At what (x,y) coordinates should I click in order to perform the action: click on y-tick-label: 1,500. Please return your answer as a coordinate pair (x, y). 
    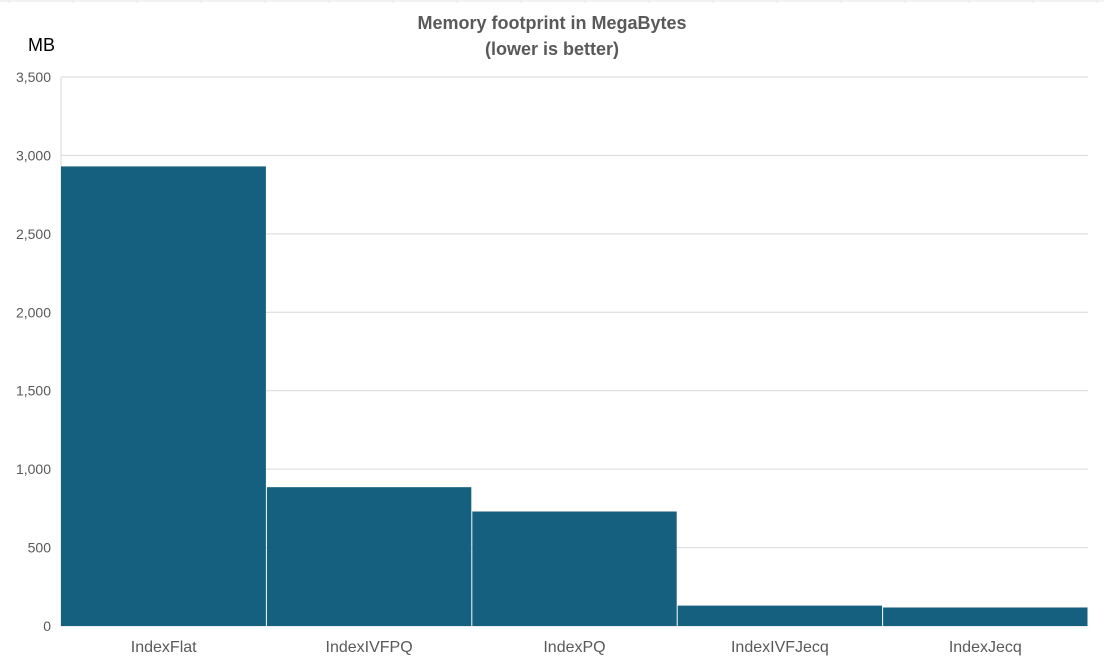
    Looking at the image, I should click on (33, 391).